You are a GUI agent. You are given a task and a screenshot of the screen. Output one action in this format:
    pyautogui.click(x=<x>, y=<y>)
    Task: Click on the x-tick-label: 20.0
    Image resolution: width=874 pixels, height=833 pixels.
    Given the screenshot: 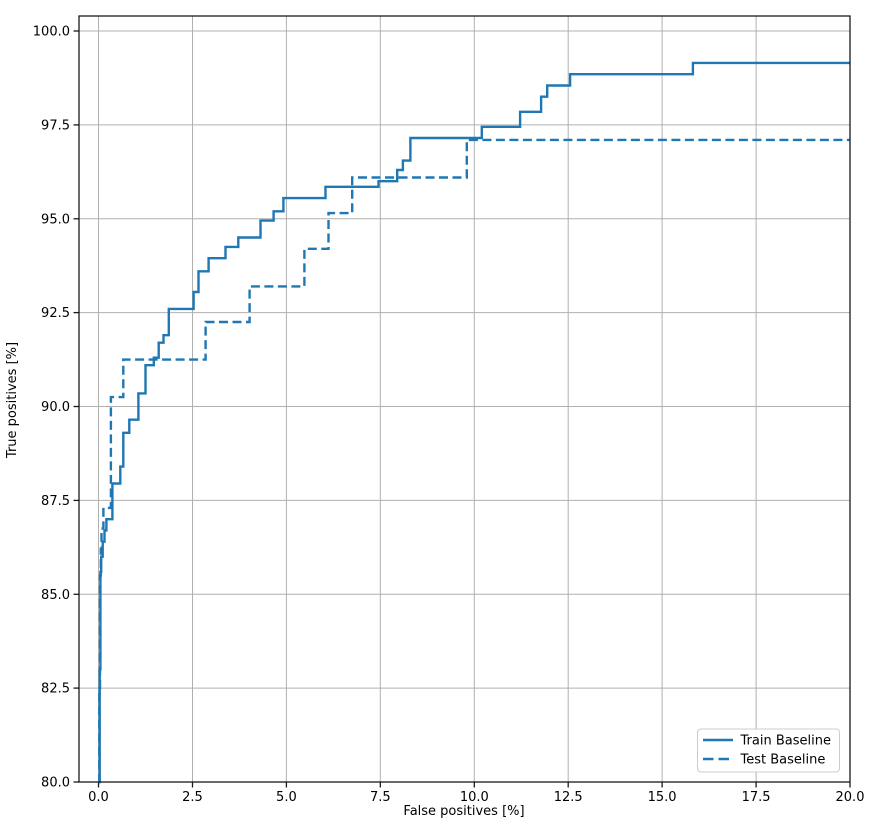 What is the action you would take?
    pyautogui.click(x=850, y=797)
    